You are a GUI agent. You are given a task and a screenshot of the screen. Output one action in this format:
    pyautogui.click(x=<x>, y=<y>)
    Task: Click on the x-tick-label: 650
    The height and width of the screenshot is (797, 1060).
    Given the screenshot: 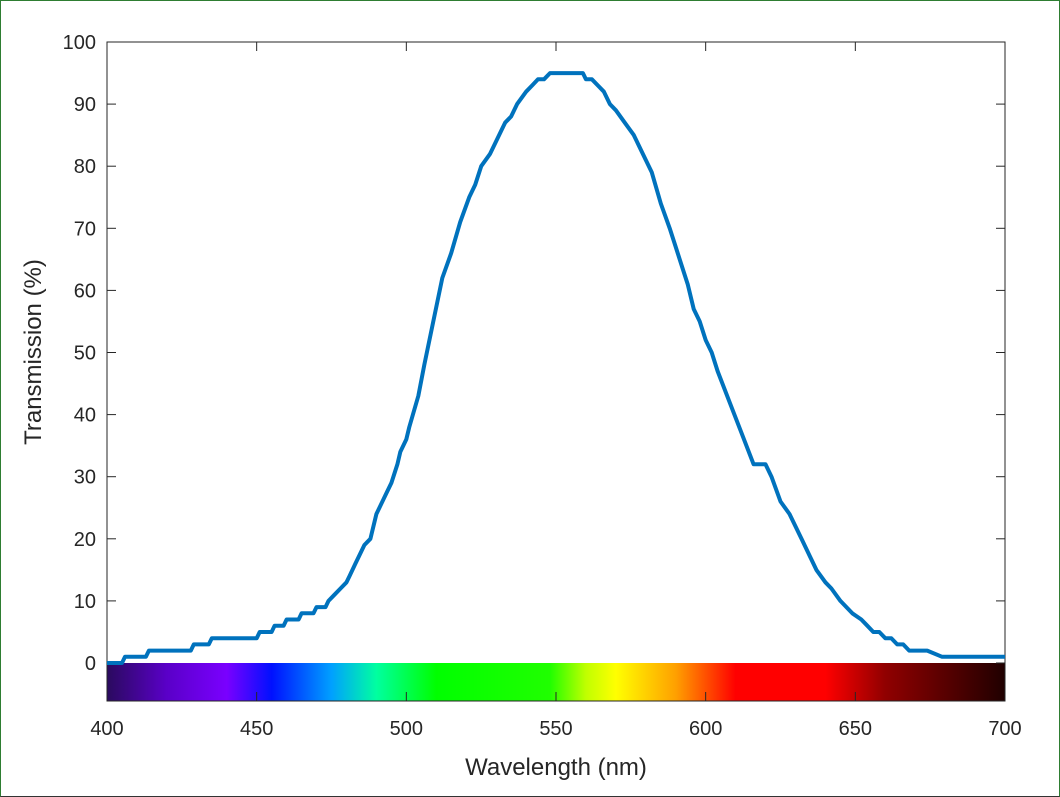 What is the action you would take?
    pyautogui.click(x=855, y=729)
    